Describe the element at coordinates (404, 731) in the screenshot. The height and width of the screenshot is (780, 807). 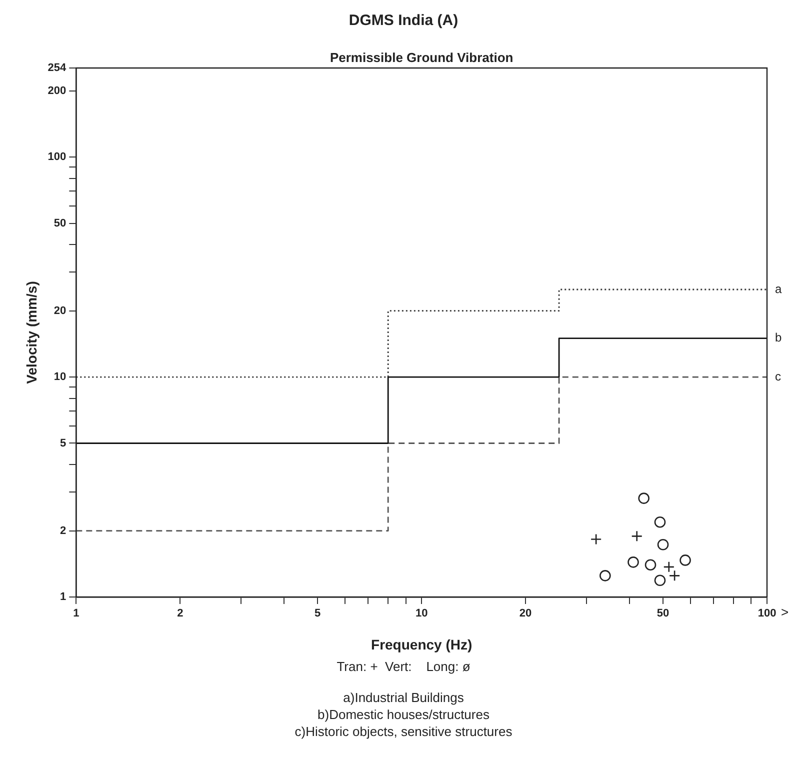
I see `text: c)Historic objects, sensitive structures` at that location.